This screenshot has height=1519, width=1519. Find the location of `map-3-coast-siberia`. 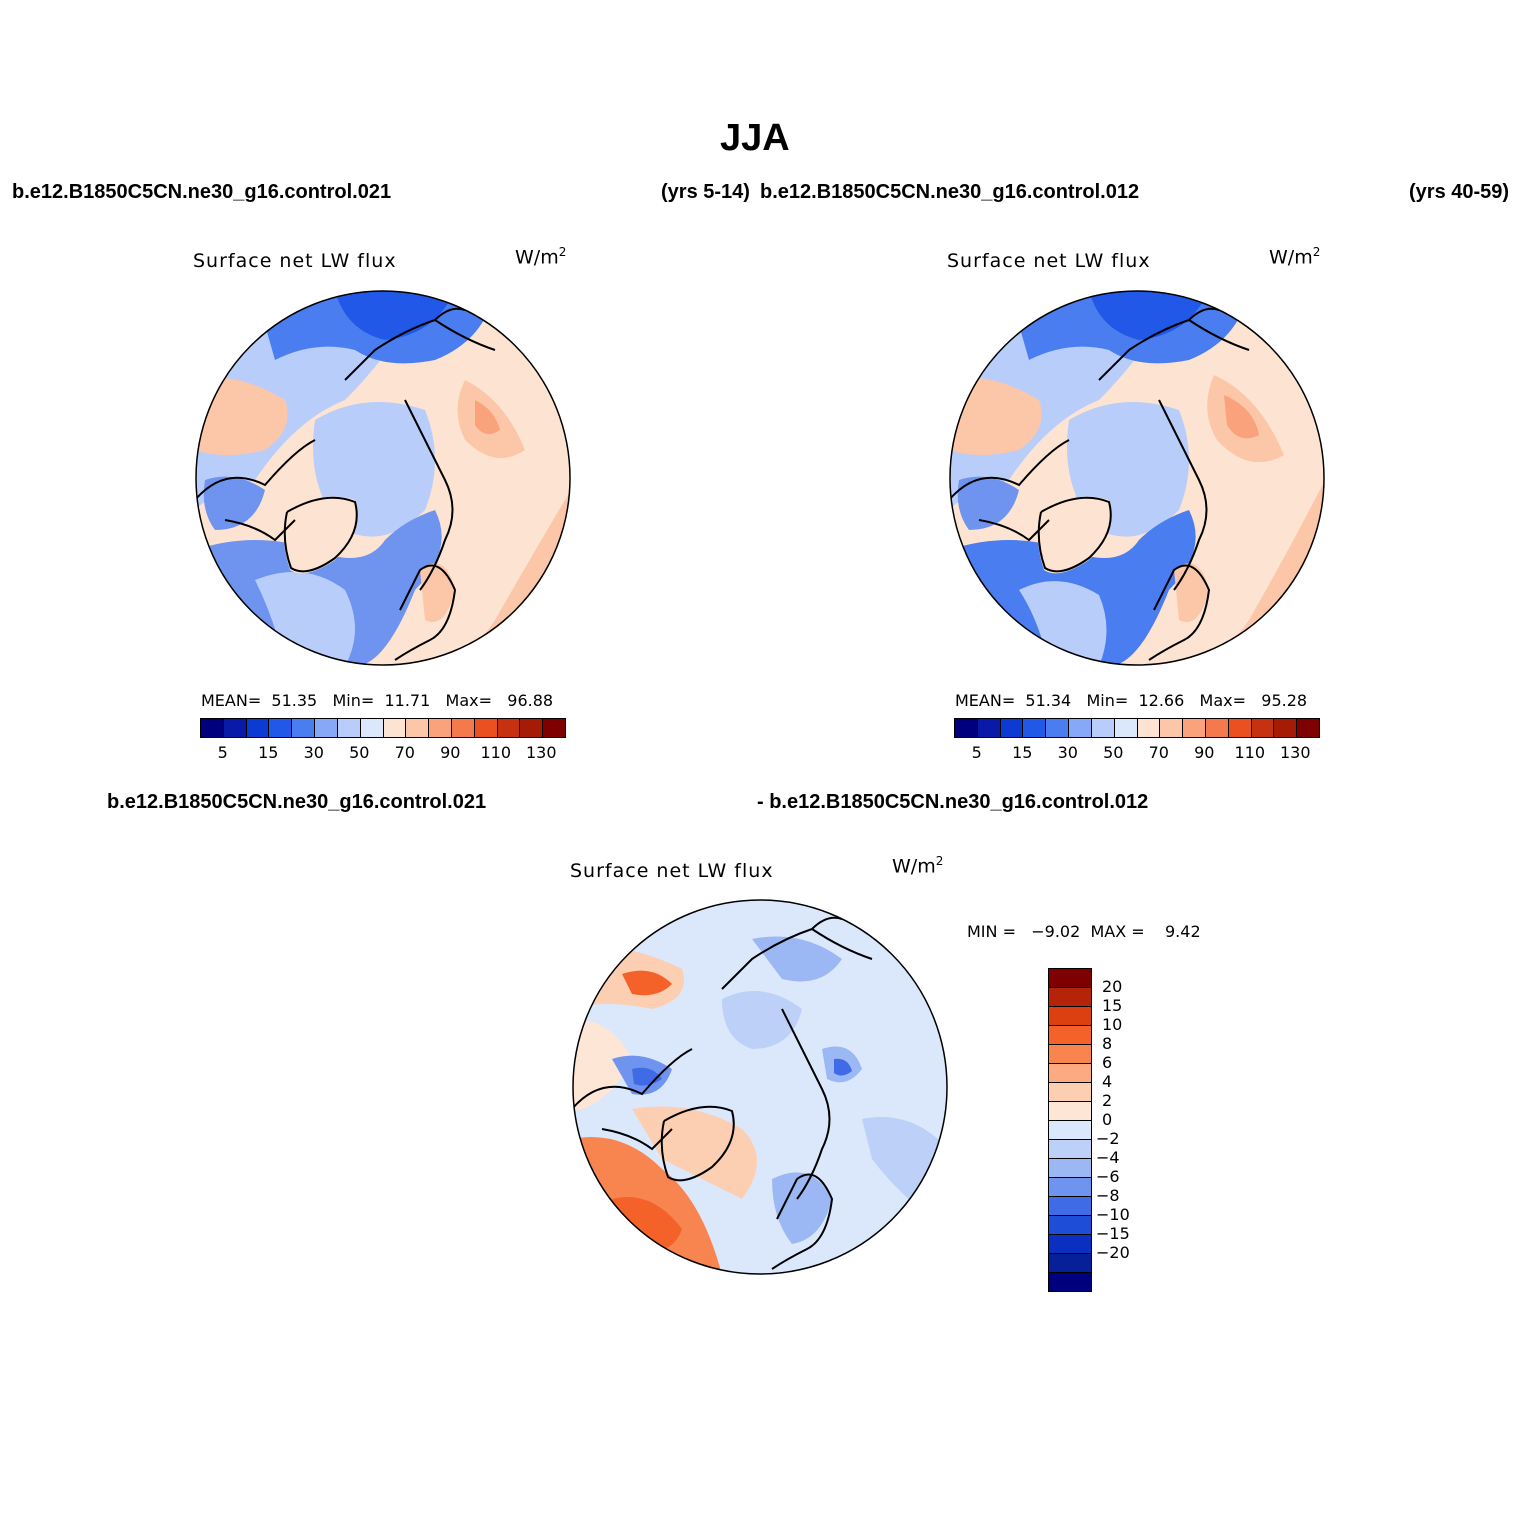

map-3-coast-siberia is located at coordinates (806, 1104).